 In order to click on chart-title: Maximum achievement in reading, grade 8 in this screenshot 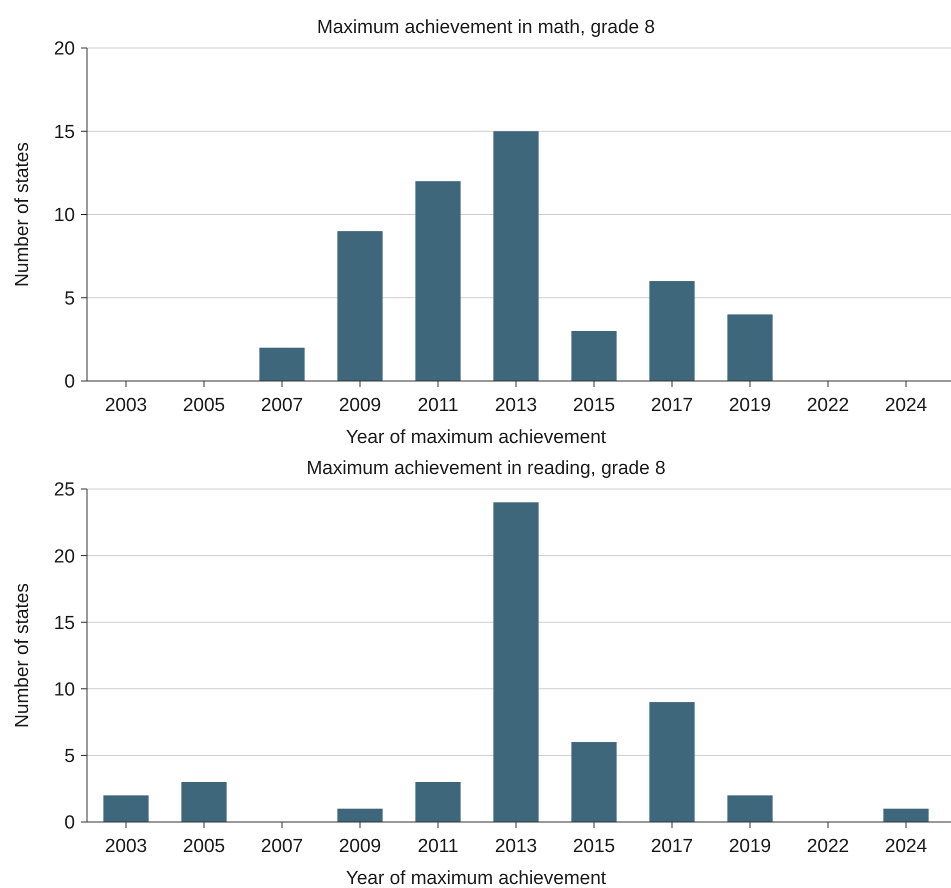, I will do `click(486, 468)`.